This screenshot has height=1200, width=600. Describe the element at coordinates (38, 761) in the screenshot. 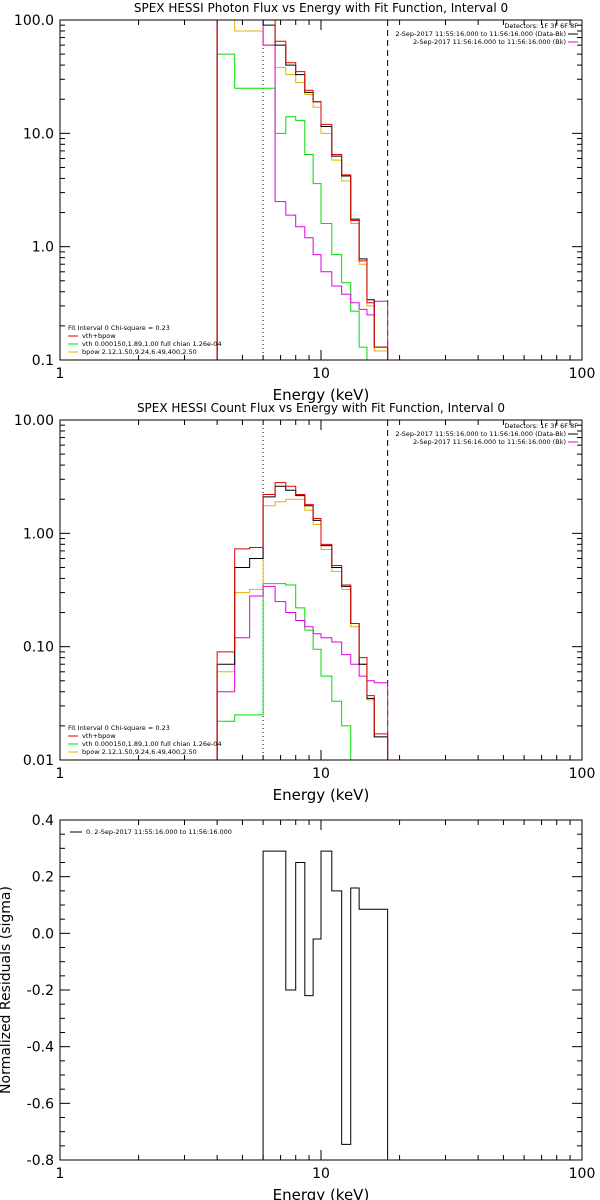

I see `y-tick-label: 0.01` at that location.